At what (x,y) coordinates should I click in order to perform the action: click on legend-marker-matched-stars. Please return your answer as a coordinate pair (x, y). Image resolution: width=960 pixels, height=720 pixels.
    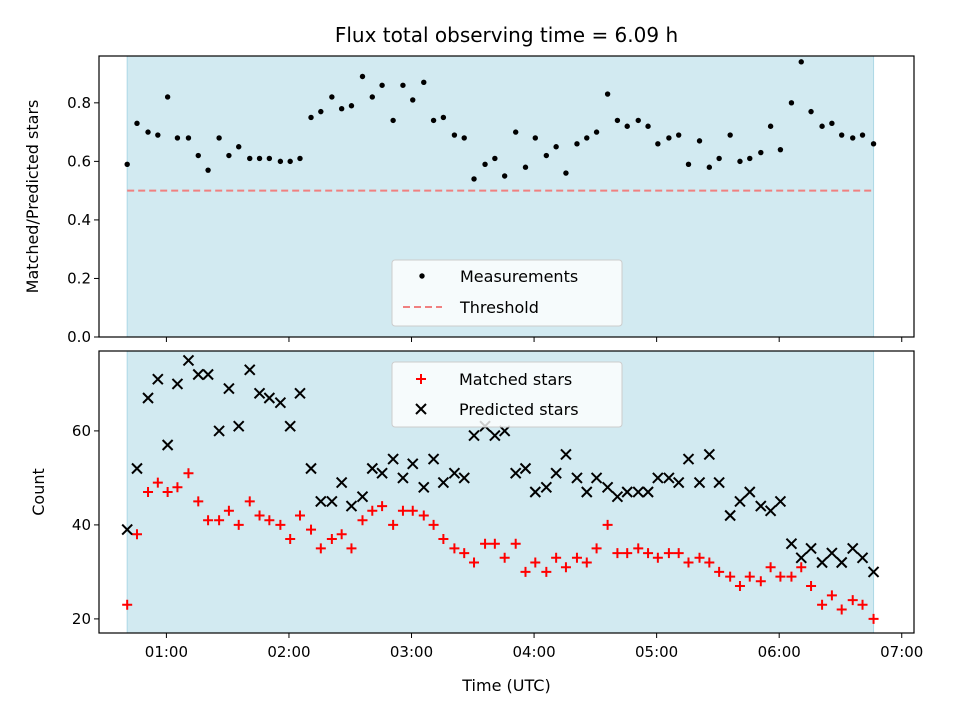
    Looking at the image, I should click on (421, 379).